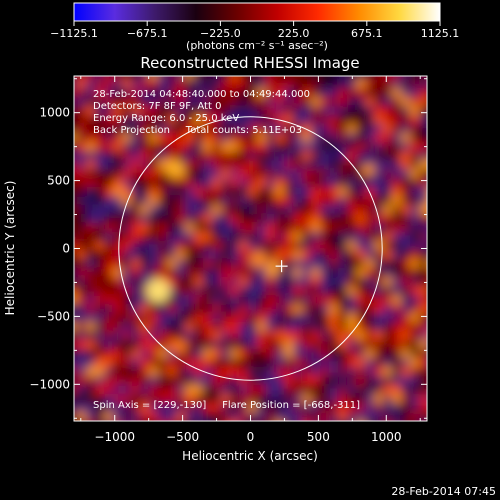 The height and width of the screenshot is (500, 500). What do you see at coordinates (250, 456) in the screenshot?
I see `x-axis-label: Heliocentric X (arcsec)` at bounding box center [250, 456].